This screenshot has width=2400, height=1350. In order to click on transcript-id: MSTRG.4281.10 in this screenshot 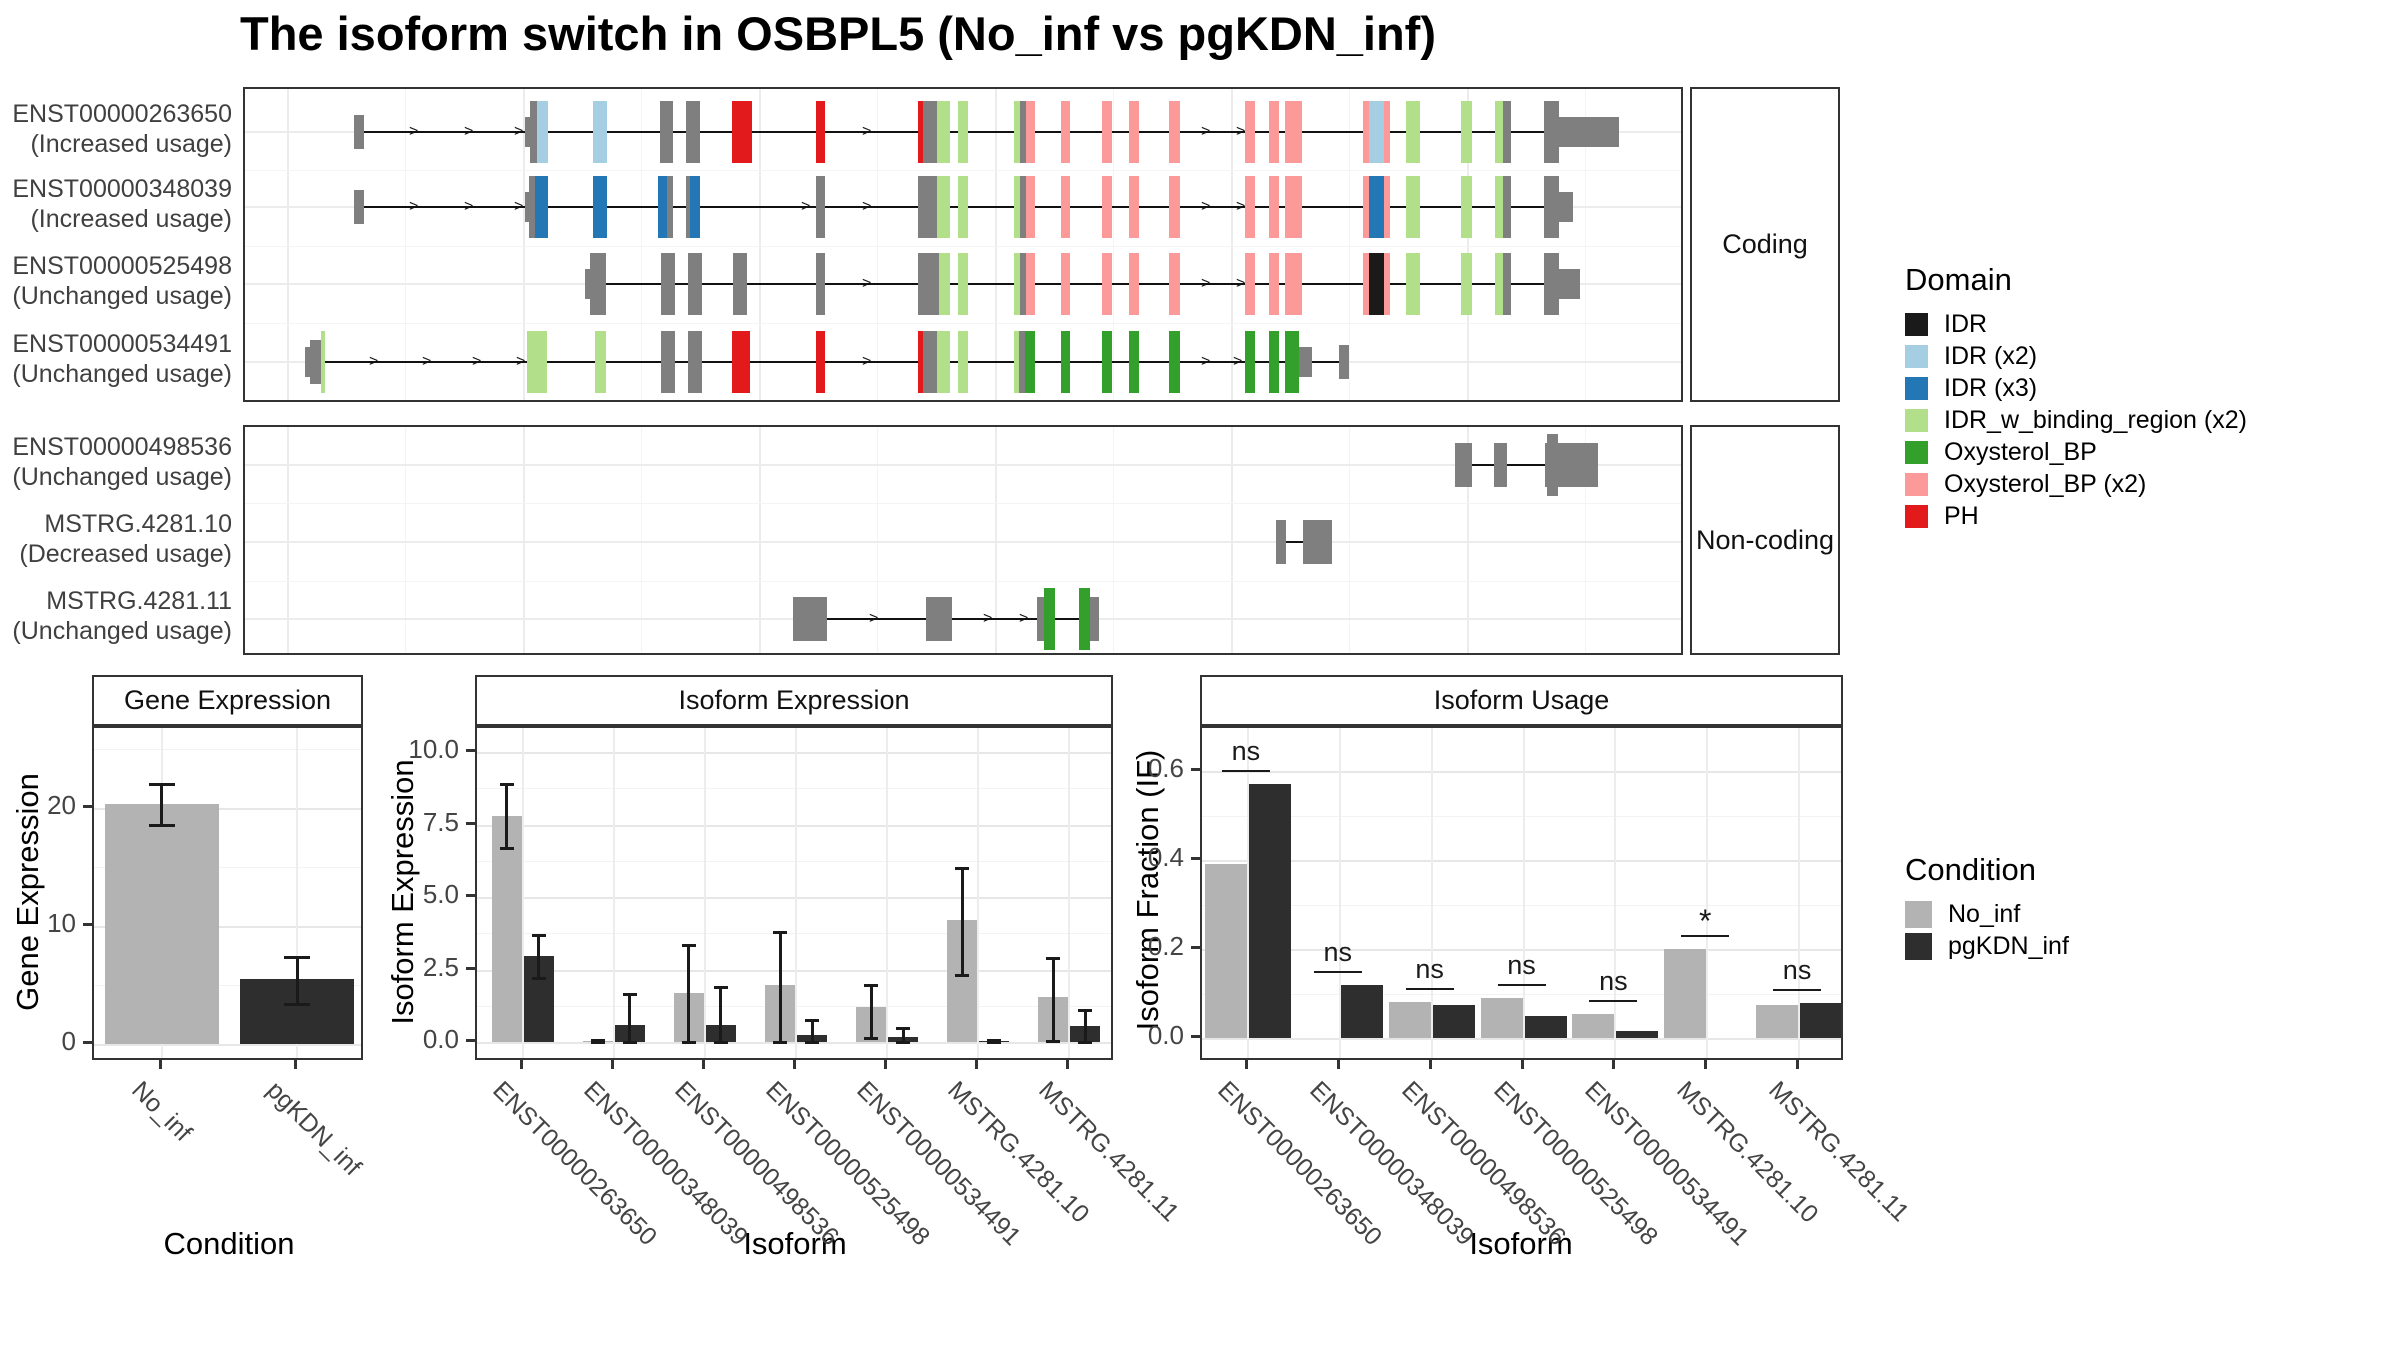, I will do `click(138, 524)`.